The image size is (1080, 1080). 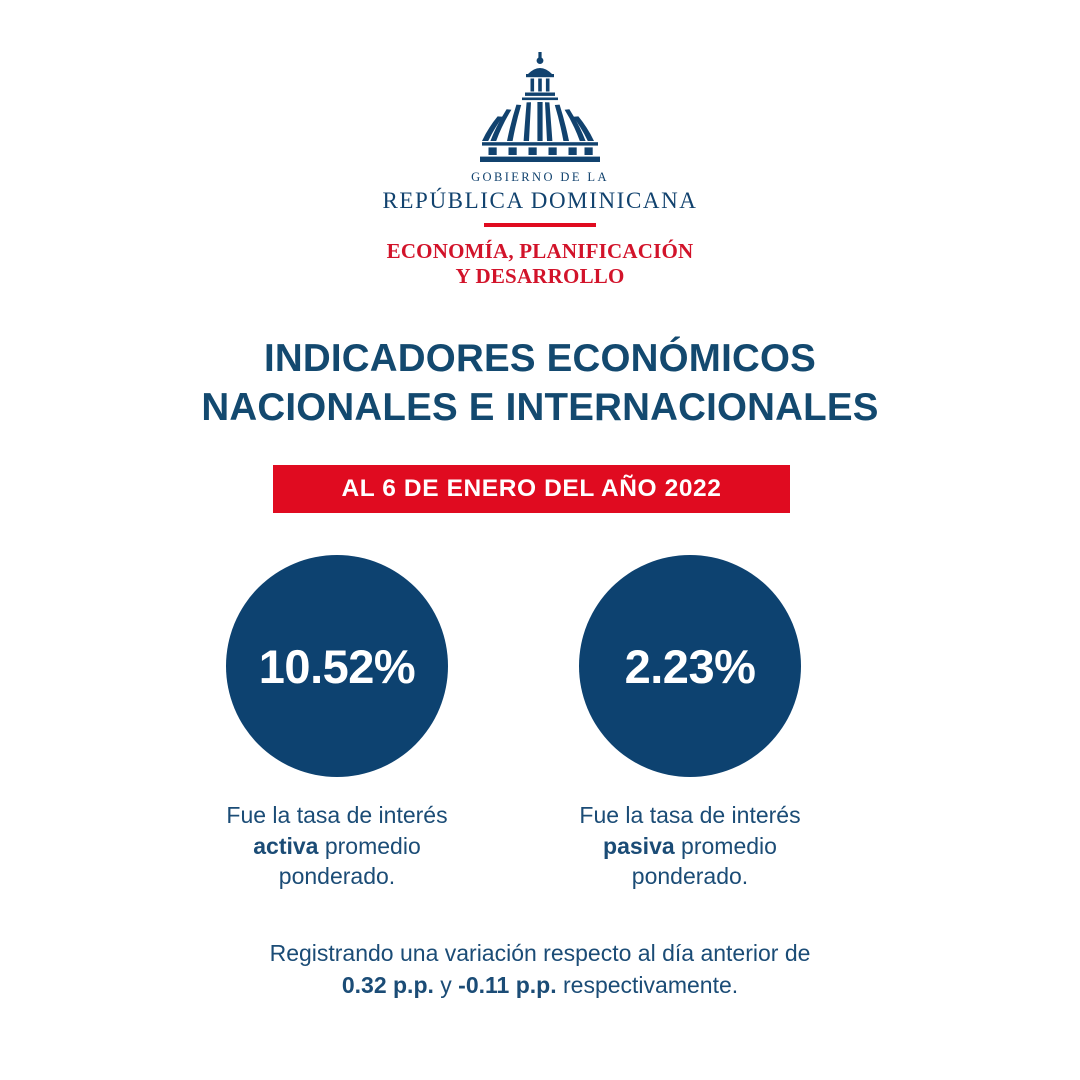 What do you see at coordinates (507, 984) in the screenshot?
I see `footnote-change-passive: -0.11 p.p.` at bounding box center [507, 984].